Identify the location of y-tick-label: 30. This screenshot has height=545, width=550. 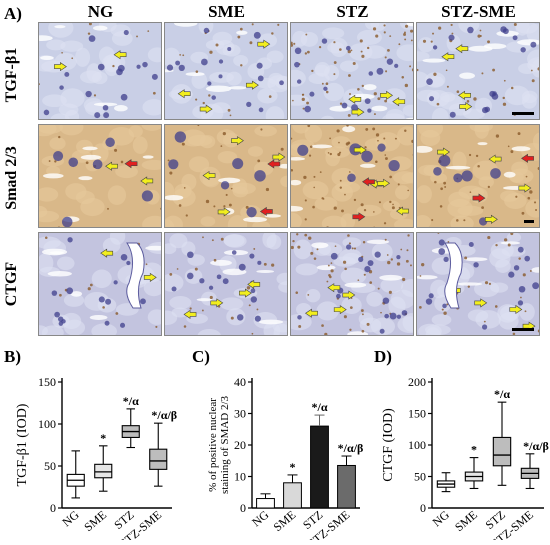
(240, 414).